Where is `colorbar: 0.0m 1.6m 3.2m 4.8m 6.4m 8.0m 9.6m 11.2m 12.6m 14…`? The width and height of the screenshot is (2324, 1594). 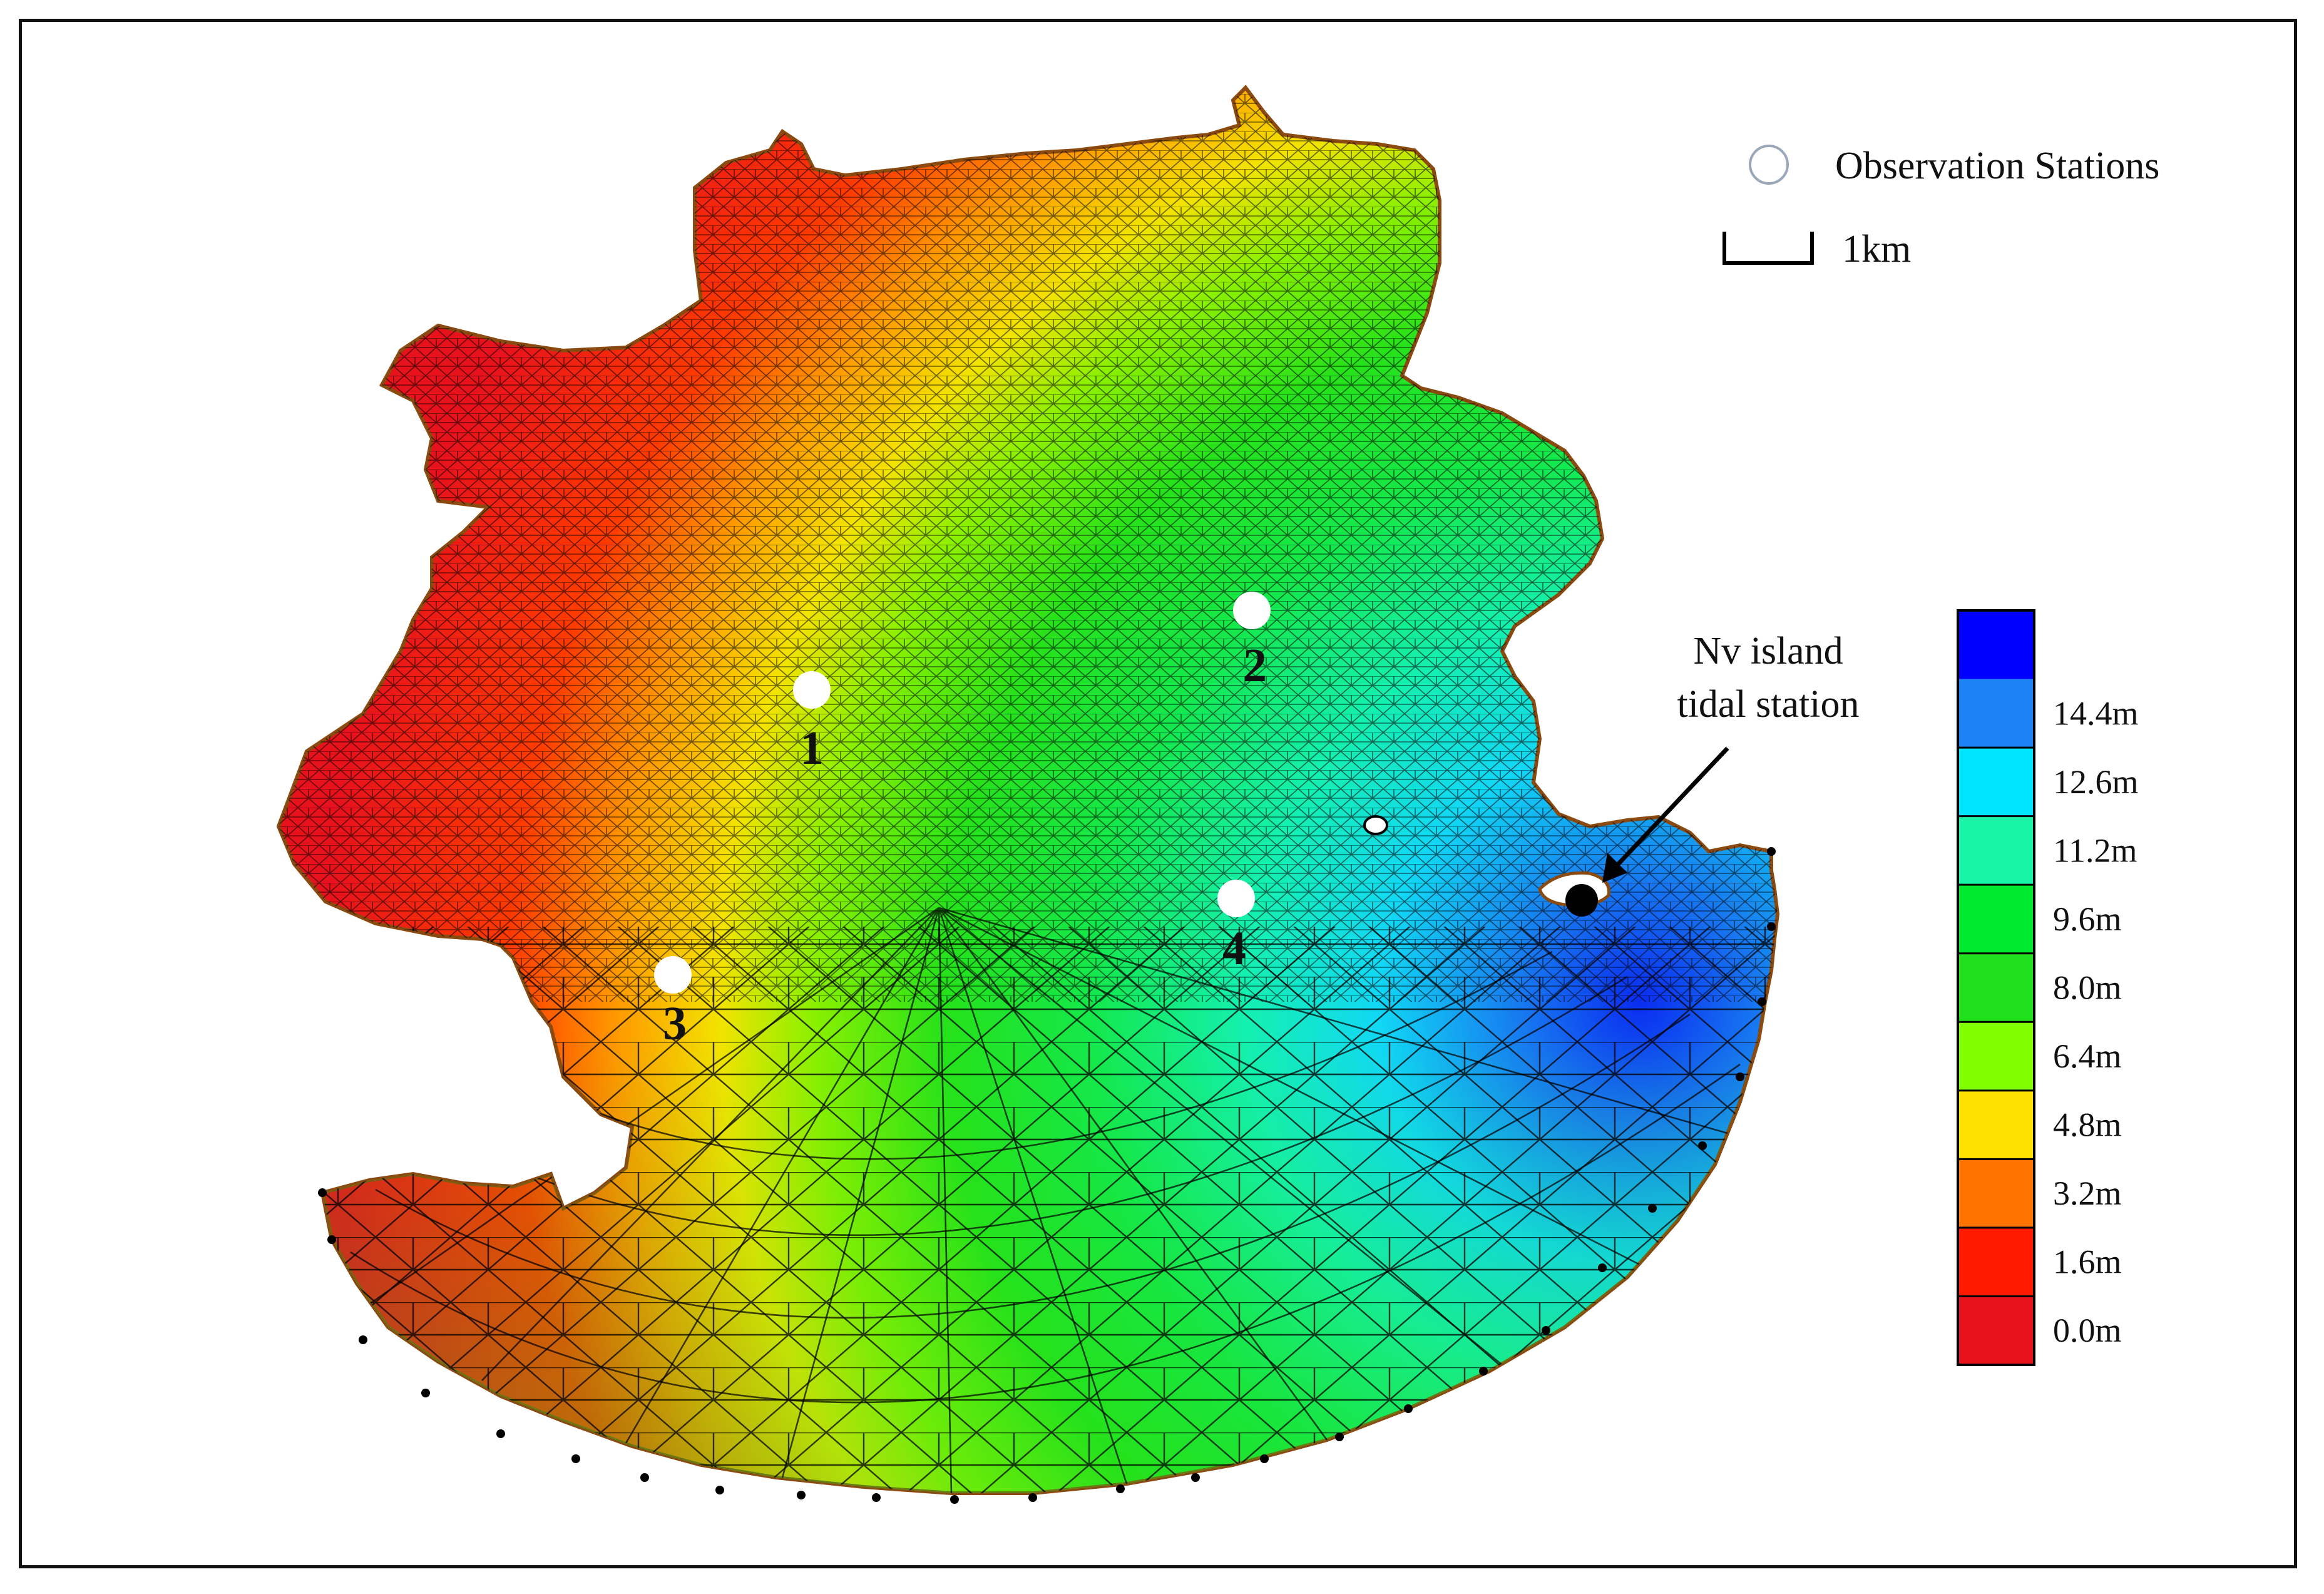 colorbar: 0.0m 1.6m 3.2m 4.8m 6.4m 8.0m 9.6m 11.2m 12.6m 14… is located at coordinates (2048, 987).